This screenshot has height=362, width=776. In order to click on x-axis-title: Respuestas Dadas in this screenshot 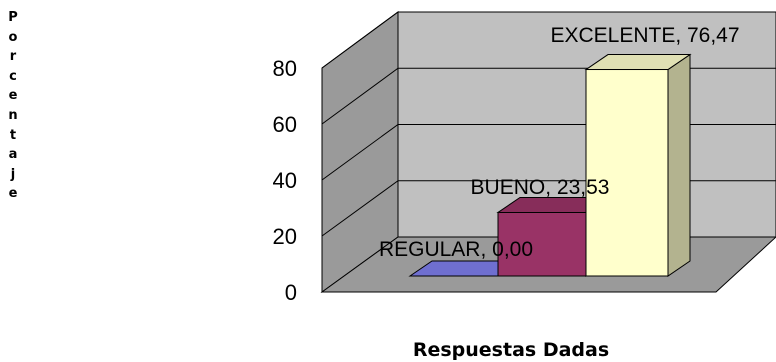, I will do `click(511, 350)`.